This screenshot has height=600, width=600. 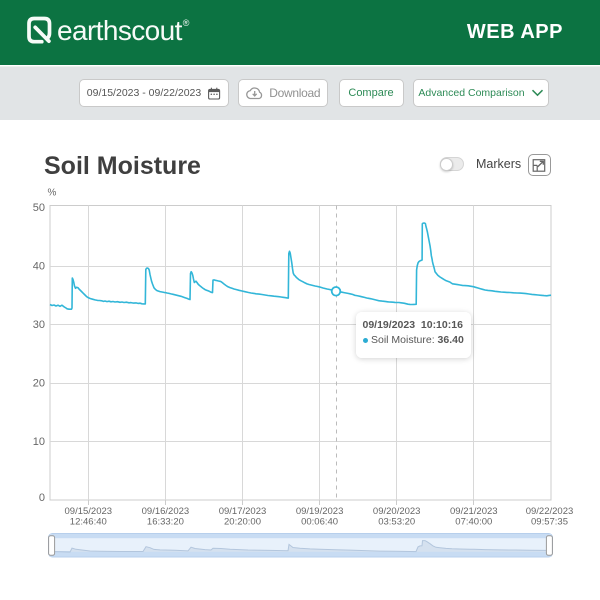 What do you see at coordinates (39, 442) in the screenshot?
I see `svg-text: 10` at bounding box center [39, 442].